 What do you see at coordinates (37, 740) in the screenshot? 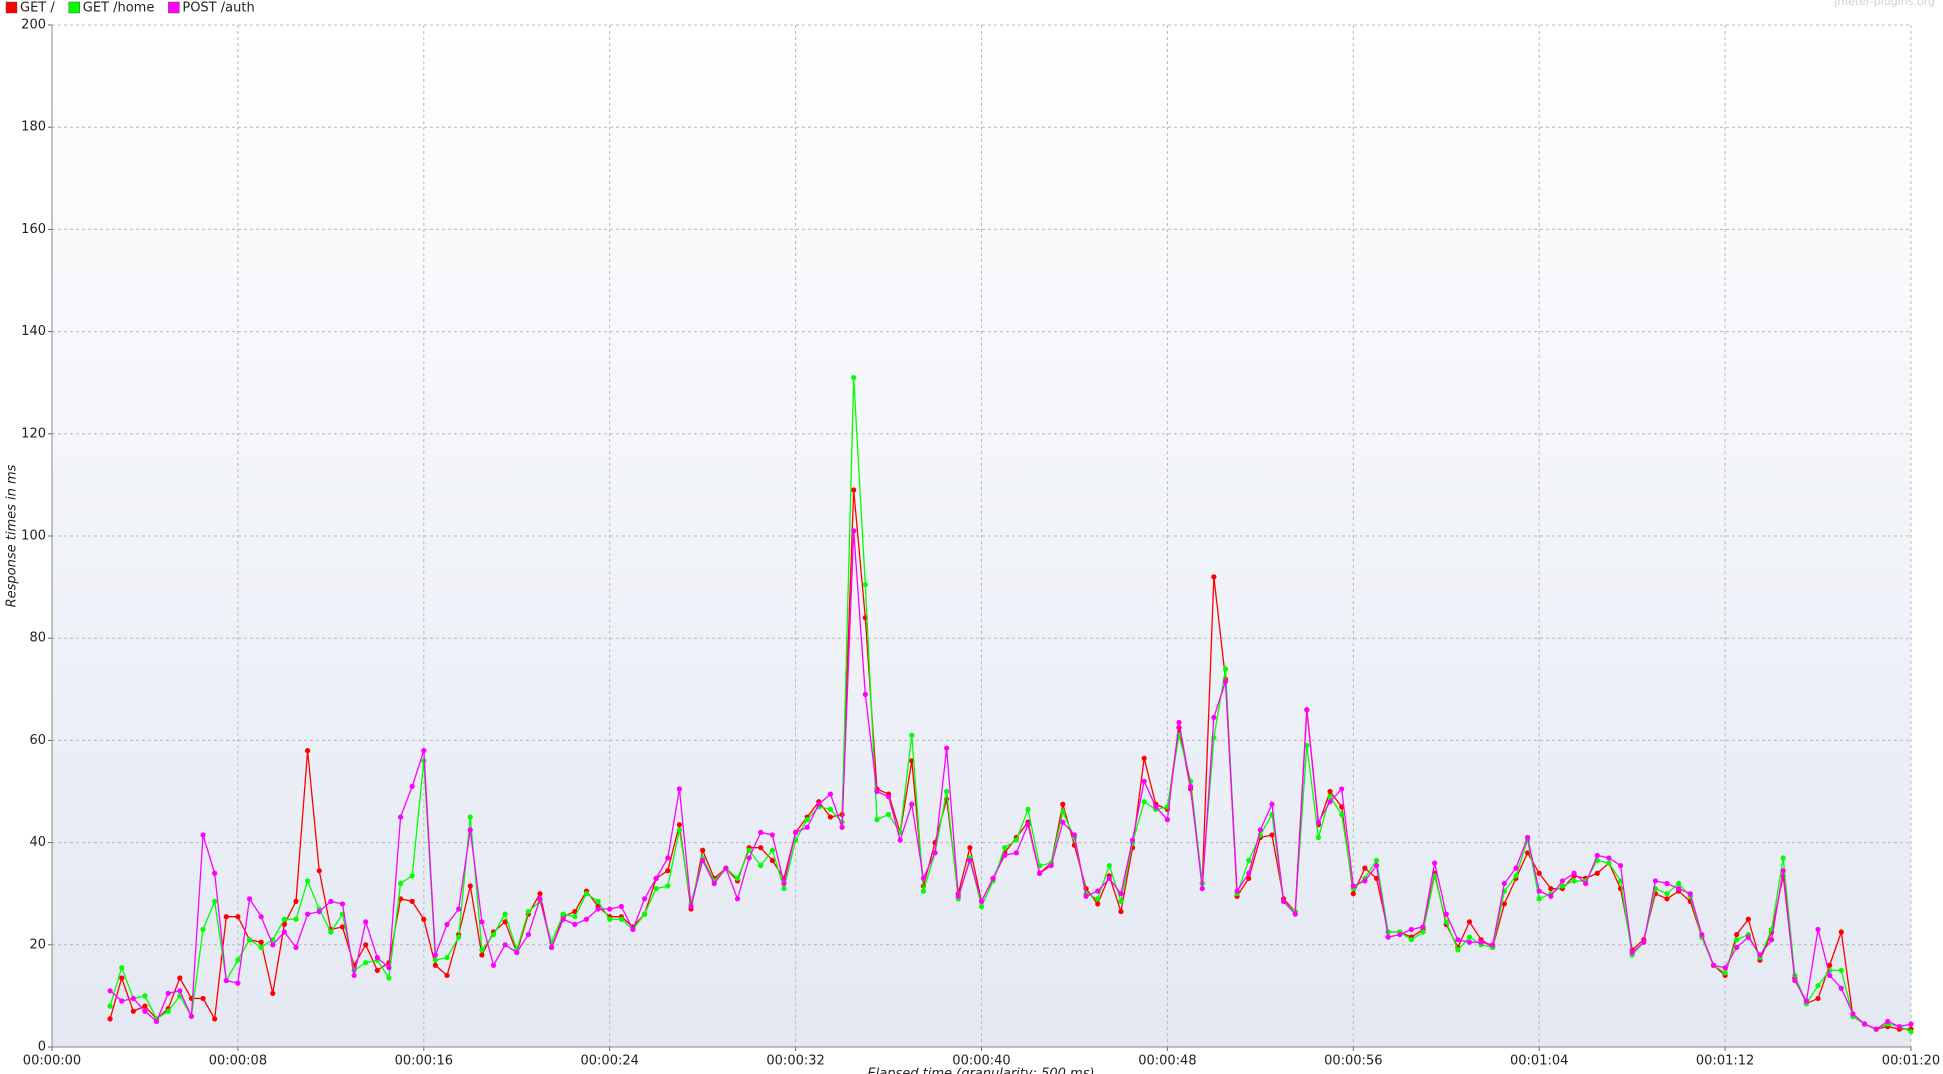
I see `y-tick-label: 60` at bounding box center [37, 740].